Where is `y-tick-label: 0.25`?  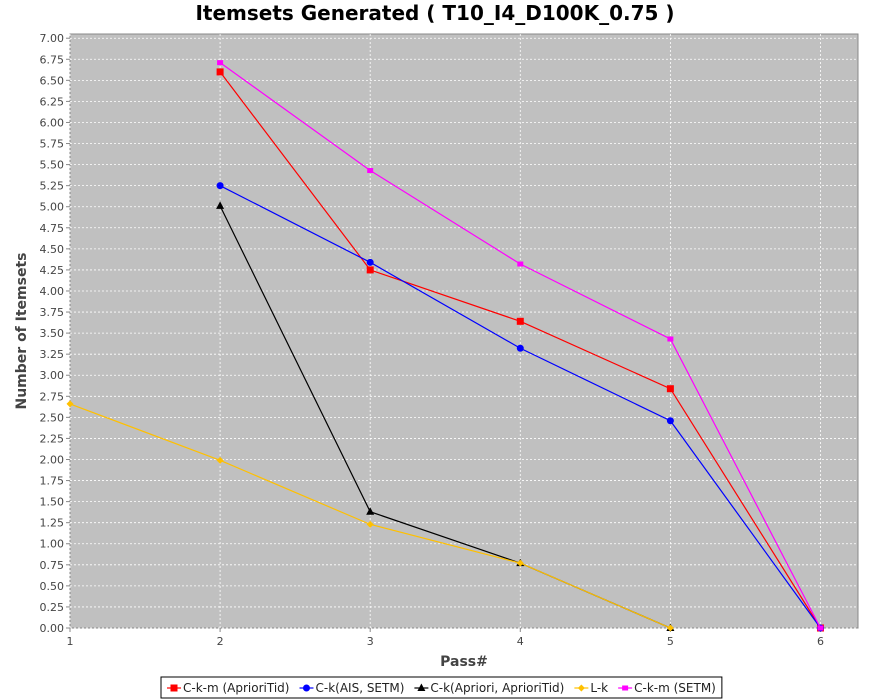 y-tick-label: 0.25 is located at coordinates (52, 607).